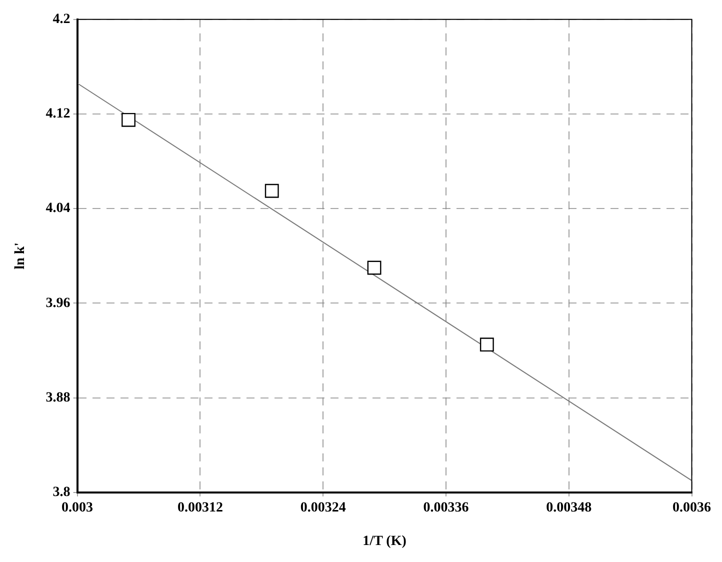 This screenshot has height=562, width=722. What do you see at coordinates (446, 508) in the screenshot?
I see `x-tick-label: 0.00336` at bounding box center [446, 508].